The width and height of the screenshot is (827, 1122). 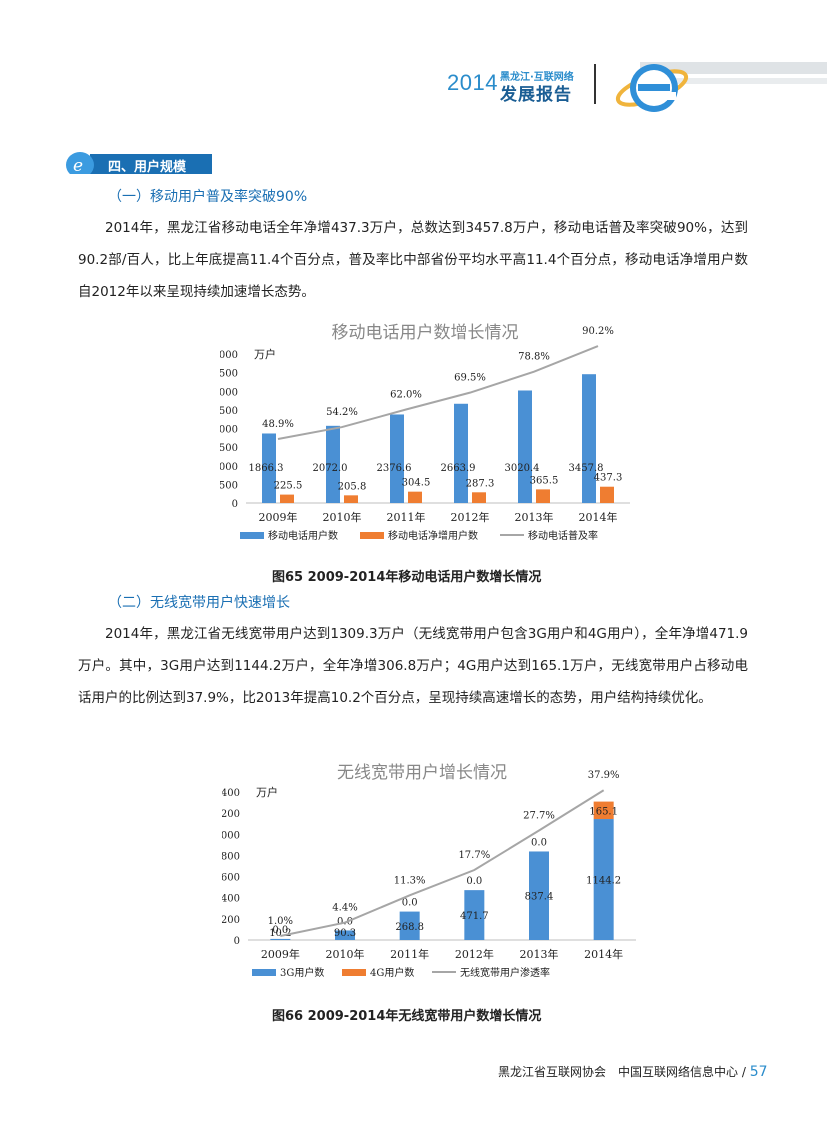 I want to click on rate-label: 62.0%, so click(x=406, y=395).